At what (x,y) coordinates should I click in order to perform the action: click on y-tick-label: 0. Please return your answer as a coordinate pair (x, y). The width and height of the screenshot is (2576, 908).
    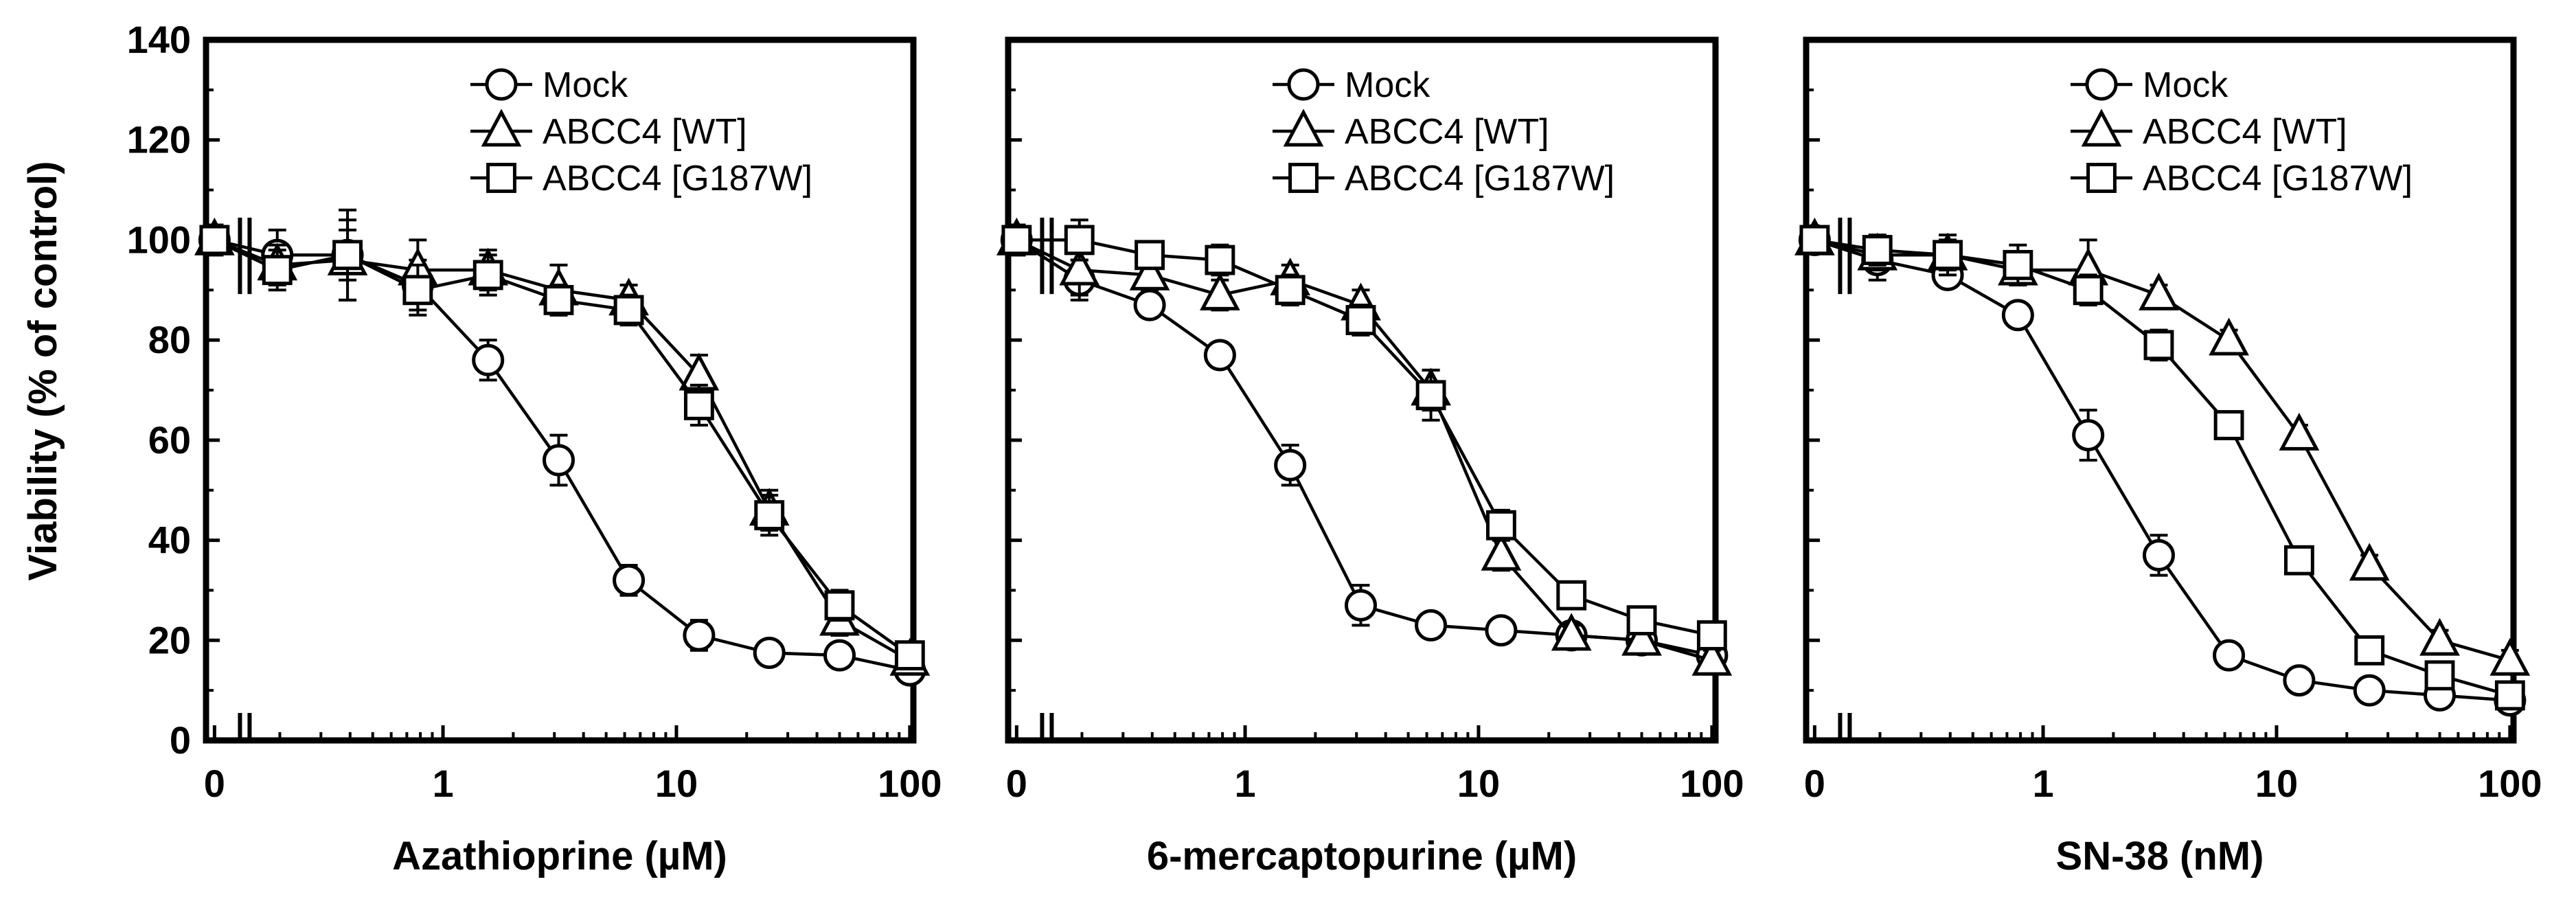
    Looking at the image, I should click on (180, 740).